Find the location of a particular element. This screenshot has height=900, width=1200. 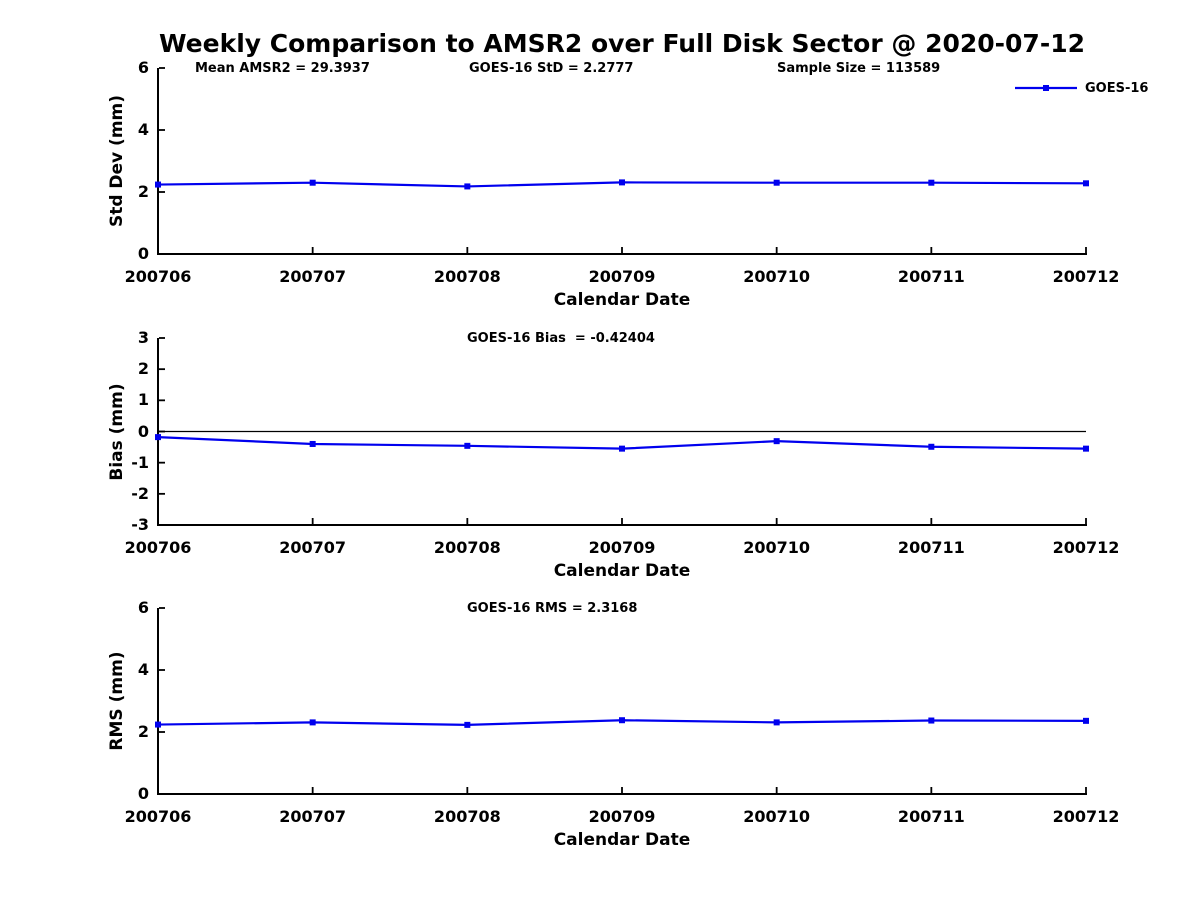

y-tick-label-bias: -2 is located at coordinates (140, 493).